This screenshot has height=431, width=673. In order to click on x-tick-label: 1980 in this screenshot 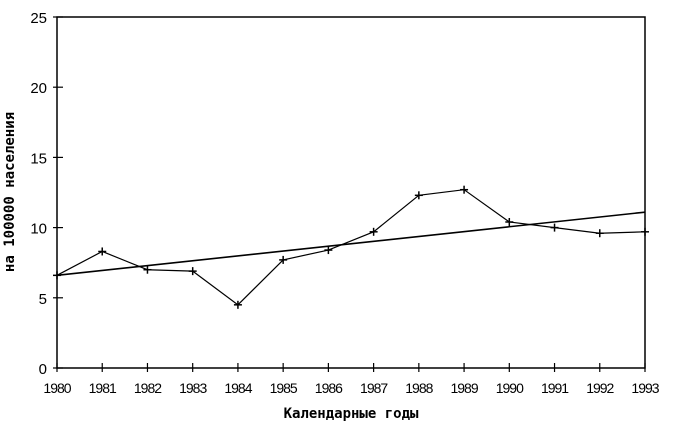, I will do `click(57, 388)`.